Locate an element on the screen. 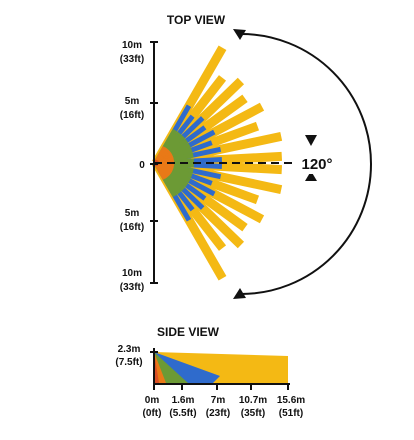 The image size is (414, 440). distance-label-10-7m: 10.7m is located at coordinates (253, 400).